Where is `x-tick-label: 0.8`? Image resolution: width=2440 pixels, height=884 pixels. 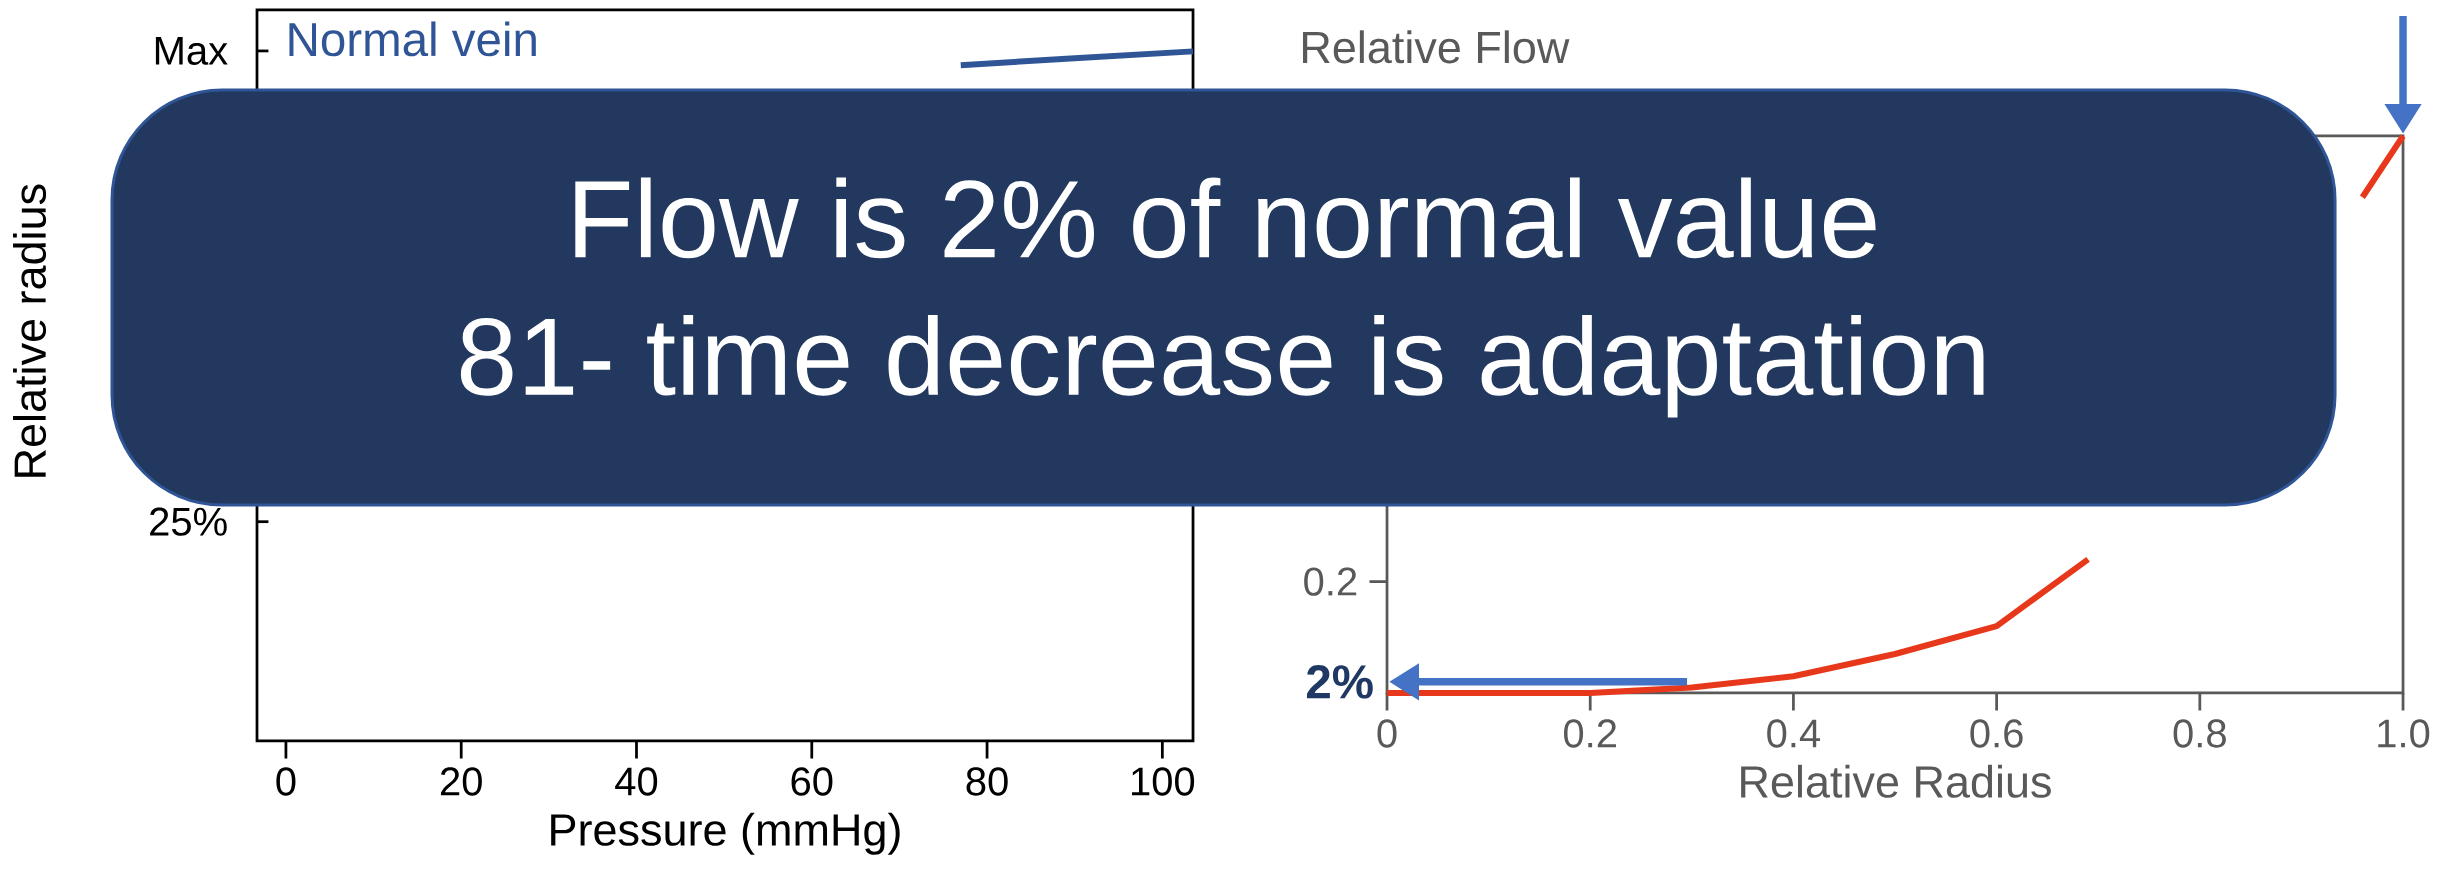 x-tick-label: 0.8 is located at coordinates (2199, 733).